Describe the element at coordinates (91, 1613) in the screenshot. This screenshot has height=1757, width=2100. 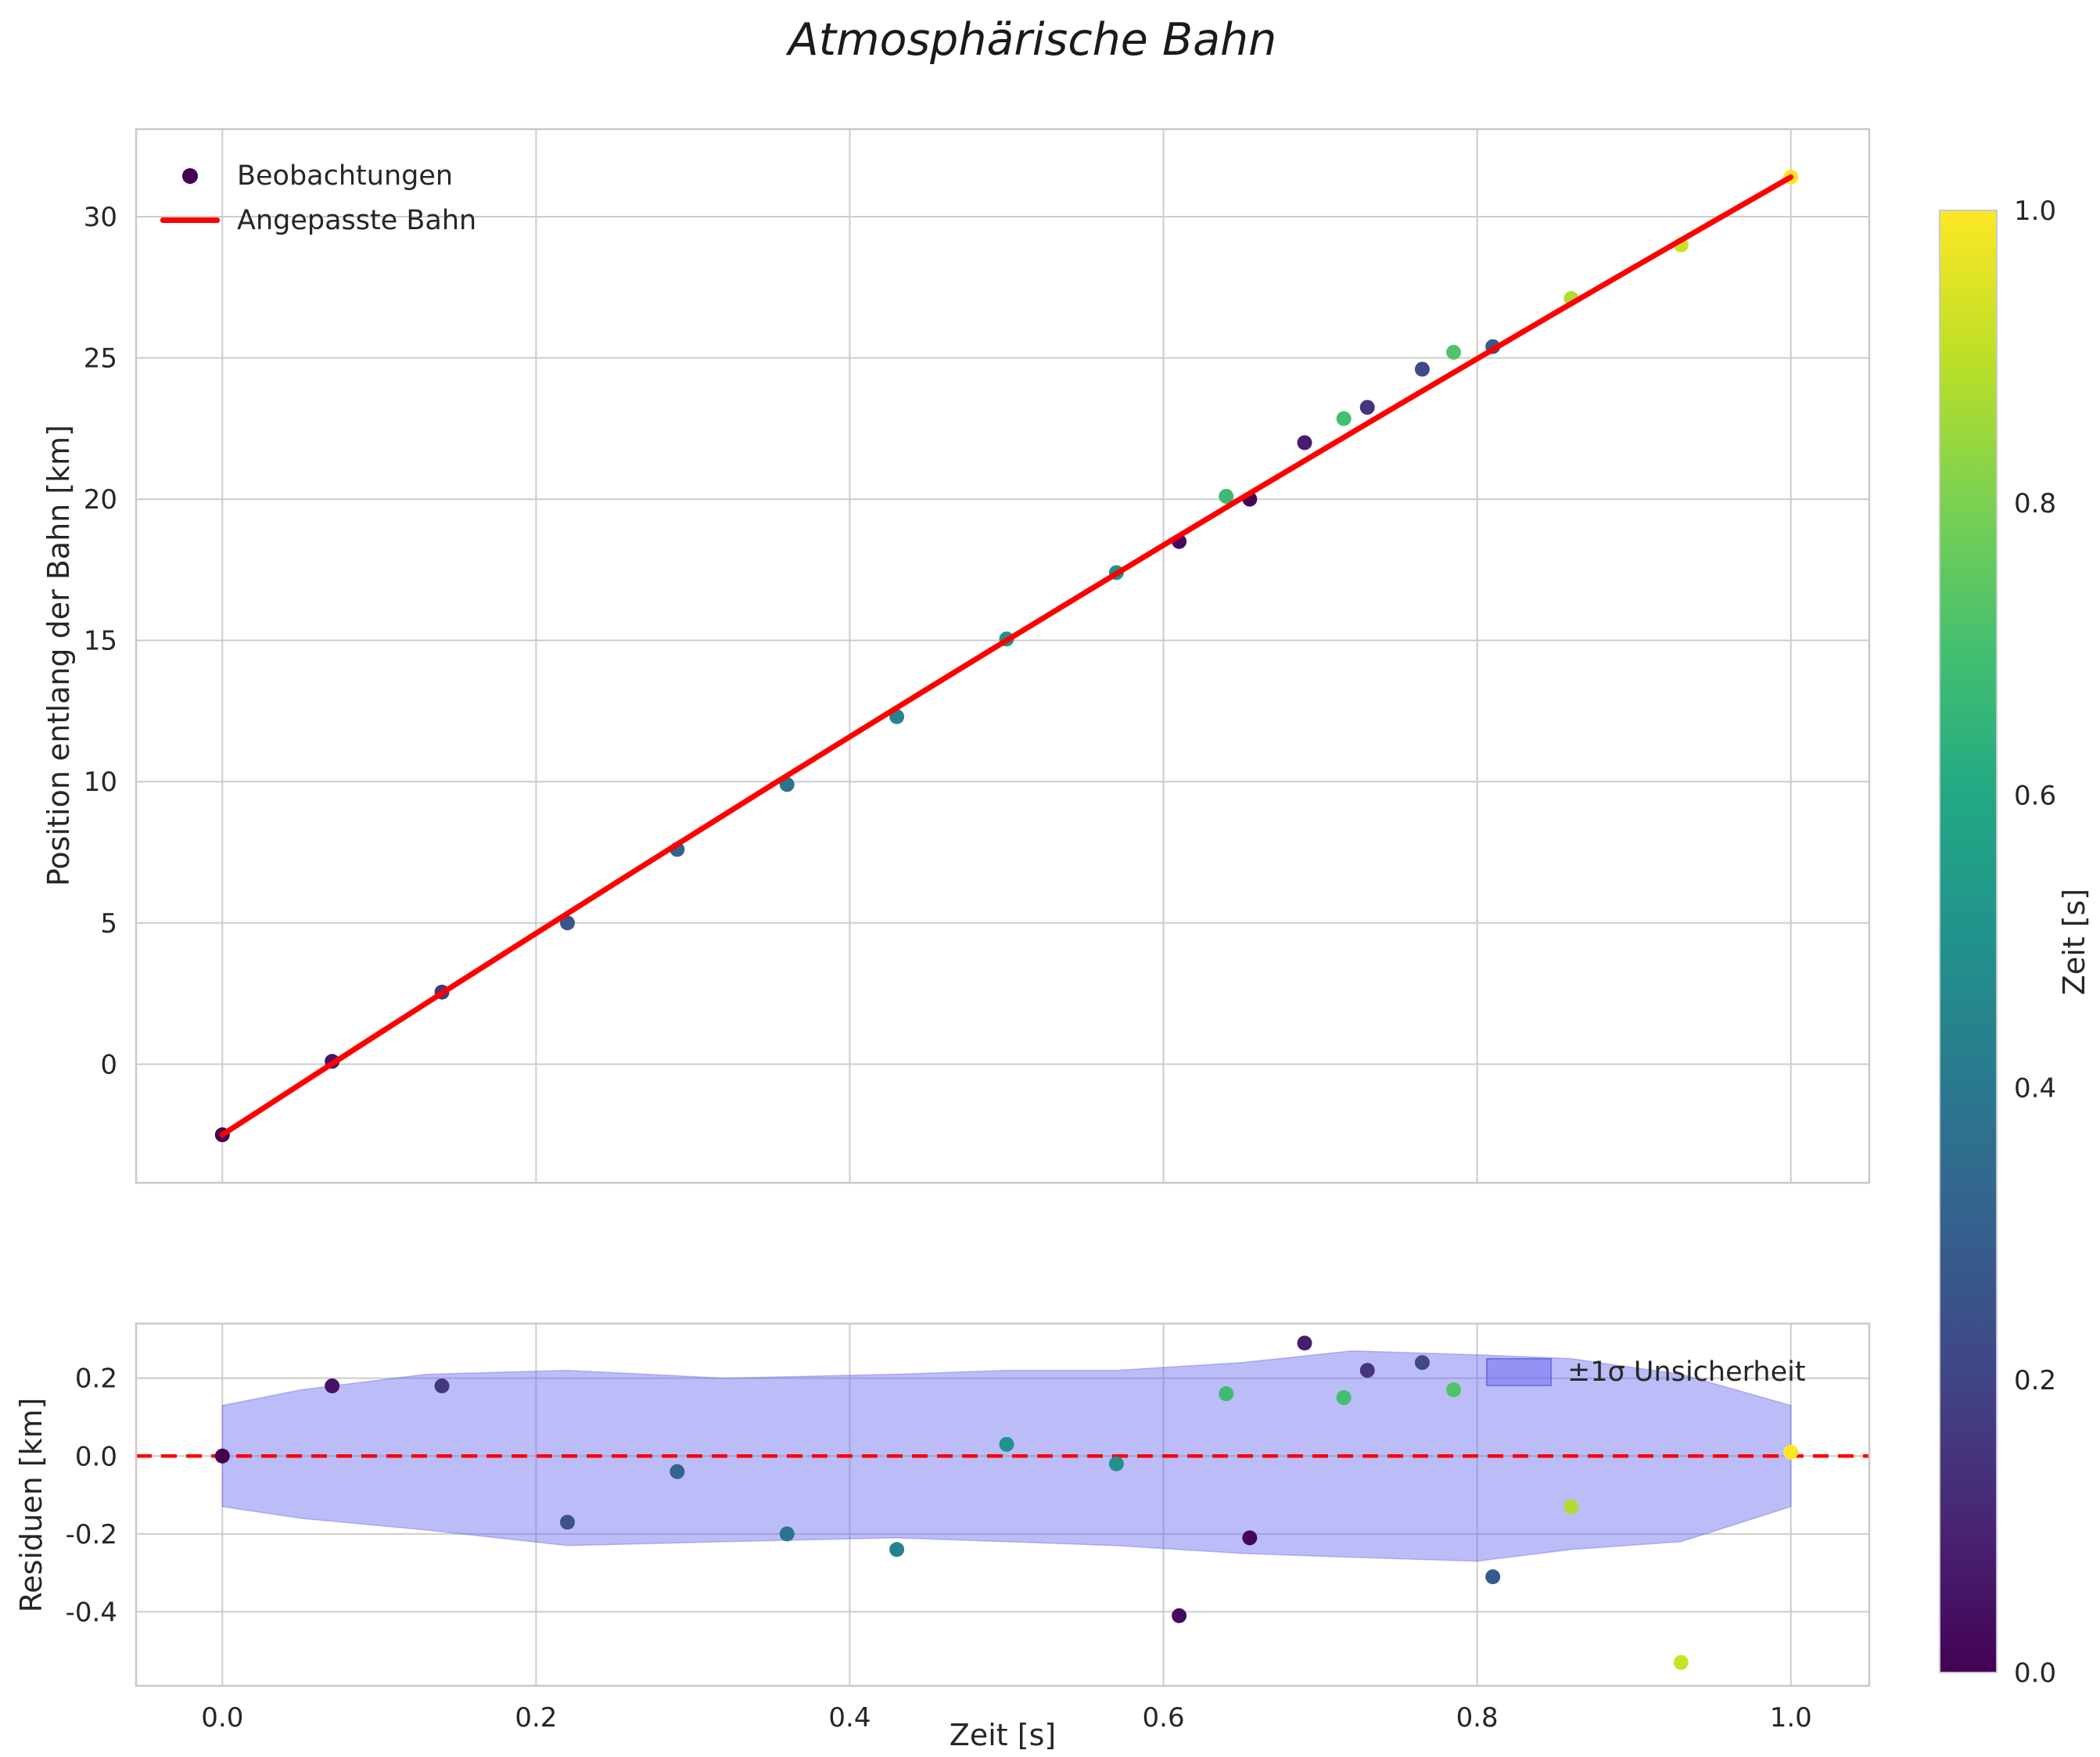
I see `tick-label: -0.4` at that location.